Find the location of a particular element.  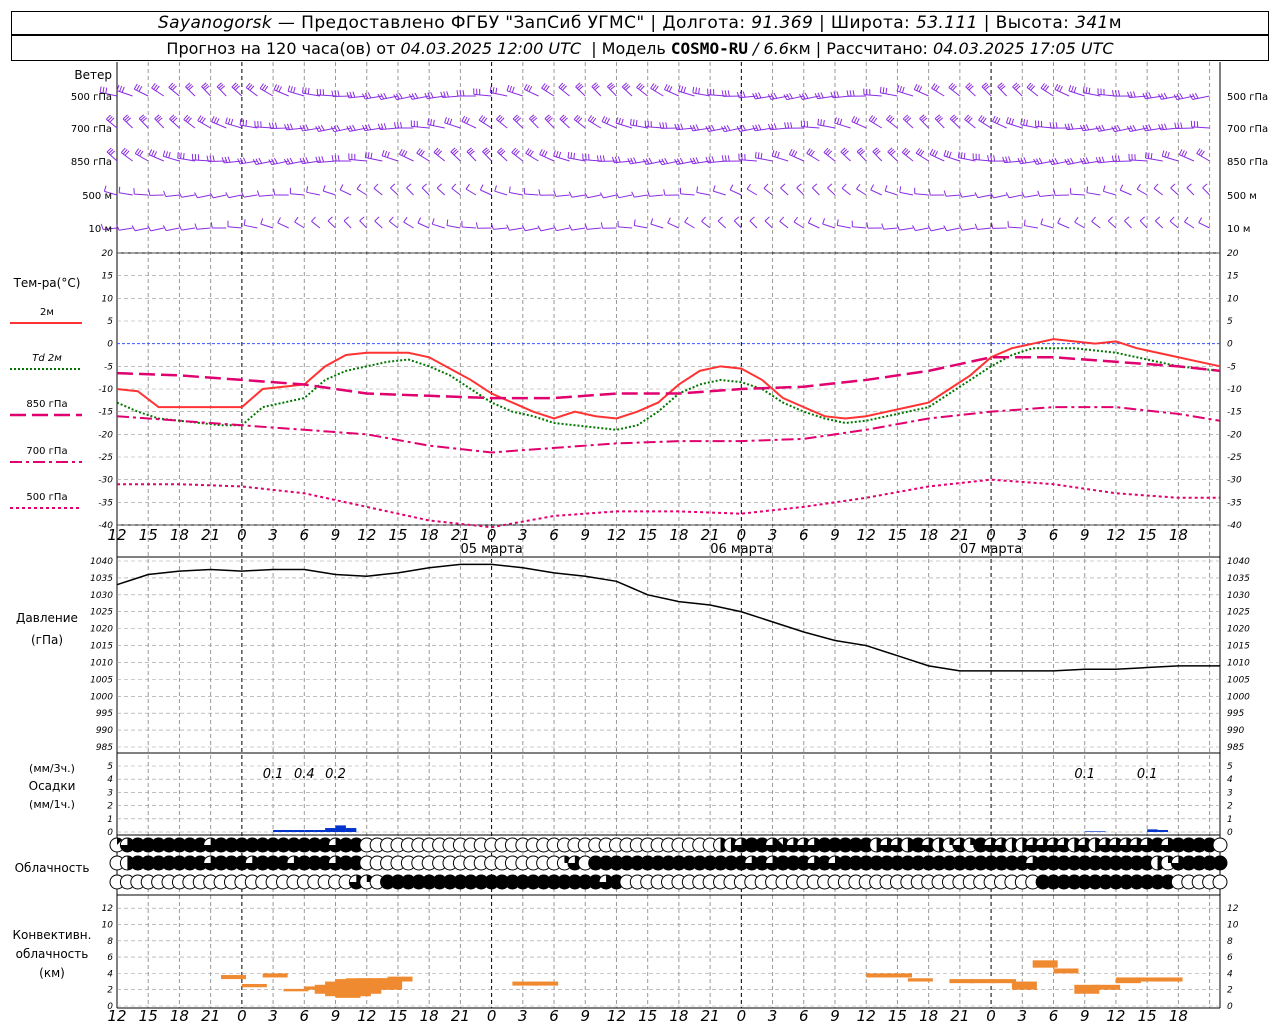

precip-tick-left: 3 is located at coordinates (110, 793).